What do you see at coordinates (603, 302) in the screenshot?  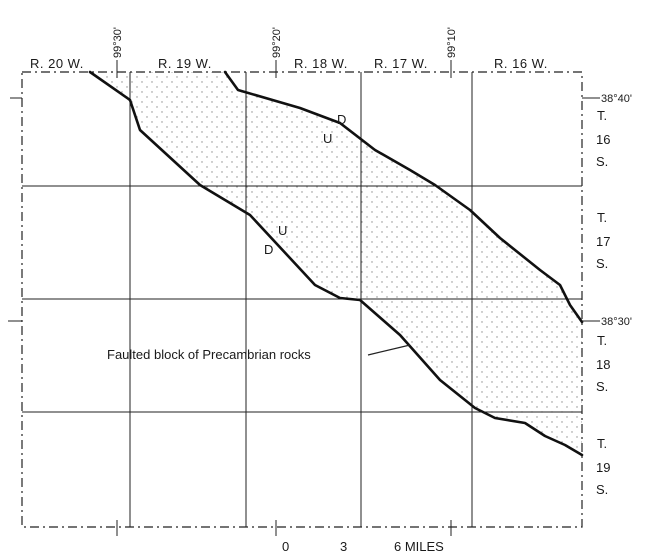 I see `township-labels: T. 16 S. T. 17 S. T. 18 S. T. 19 S.` at bounding box center [603, 302].